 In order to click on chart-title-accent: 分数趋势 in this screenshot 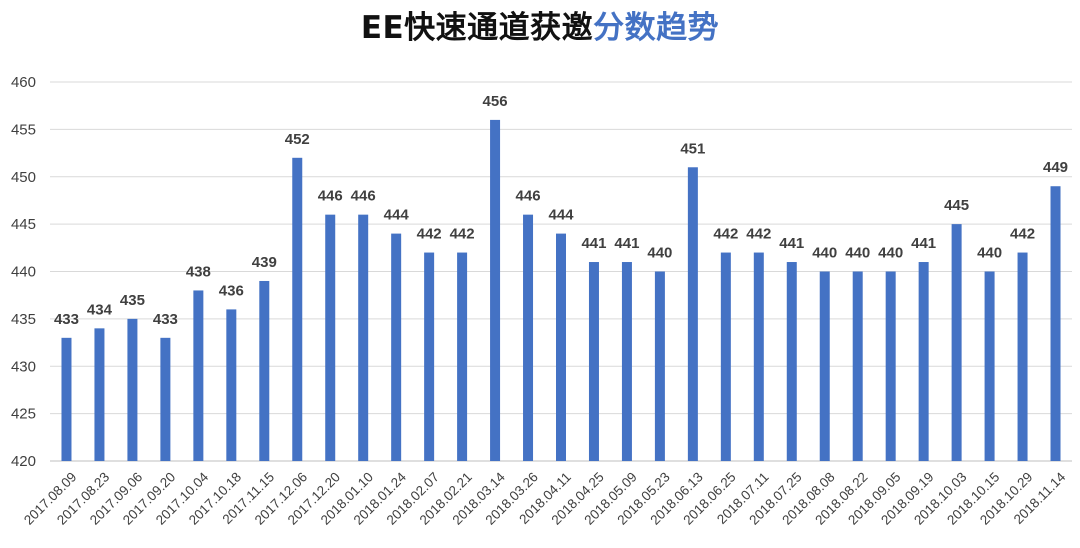, I will do `click(656, 28)`.